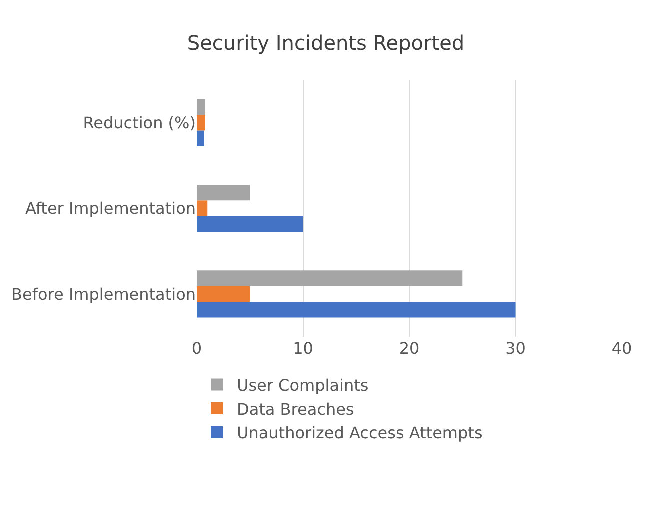  What do you see at coordinates (110, 208) in the screenshot?
I see `y-tick-label: After Implementation` at bounding box center [110, 208].